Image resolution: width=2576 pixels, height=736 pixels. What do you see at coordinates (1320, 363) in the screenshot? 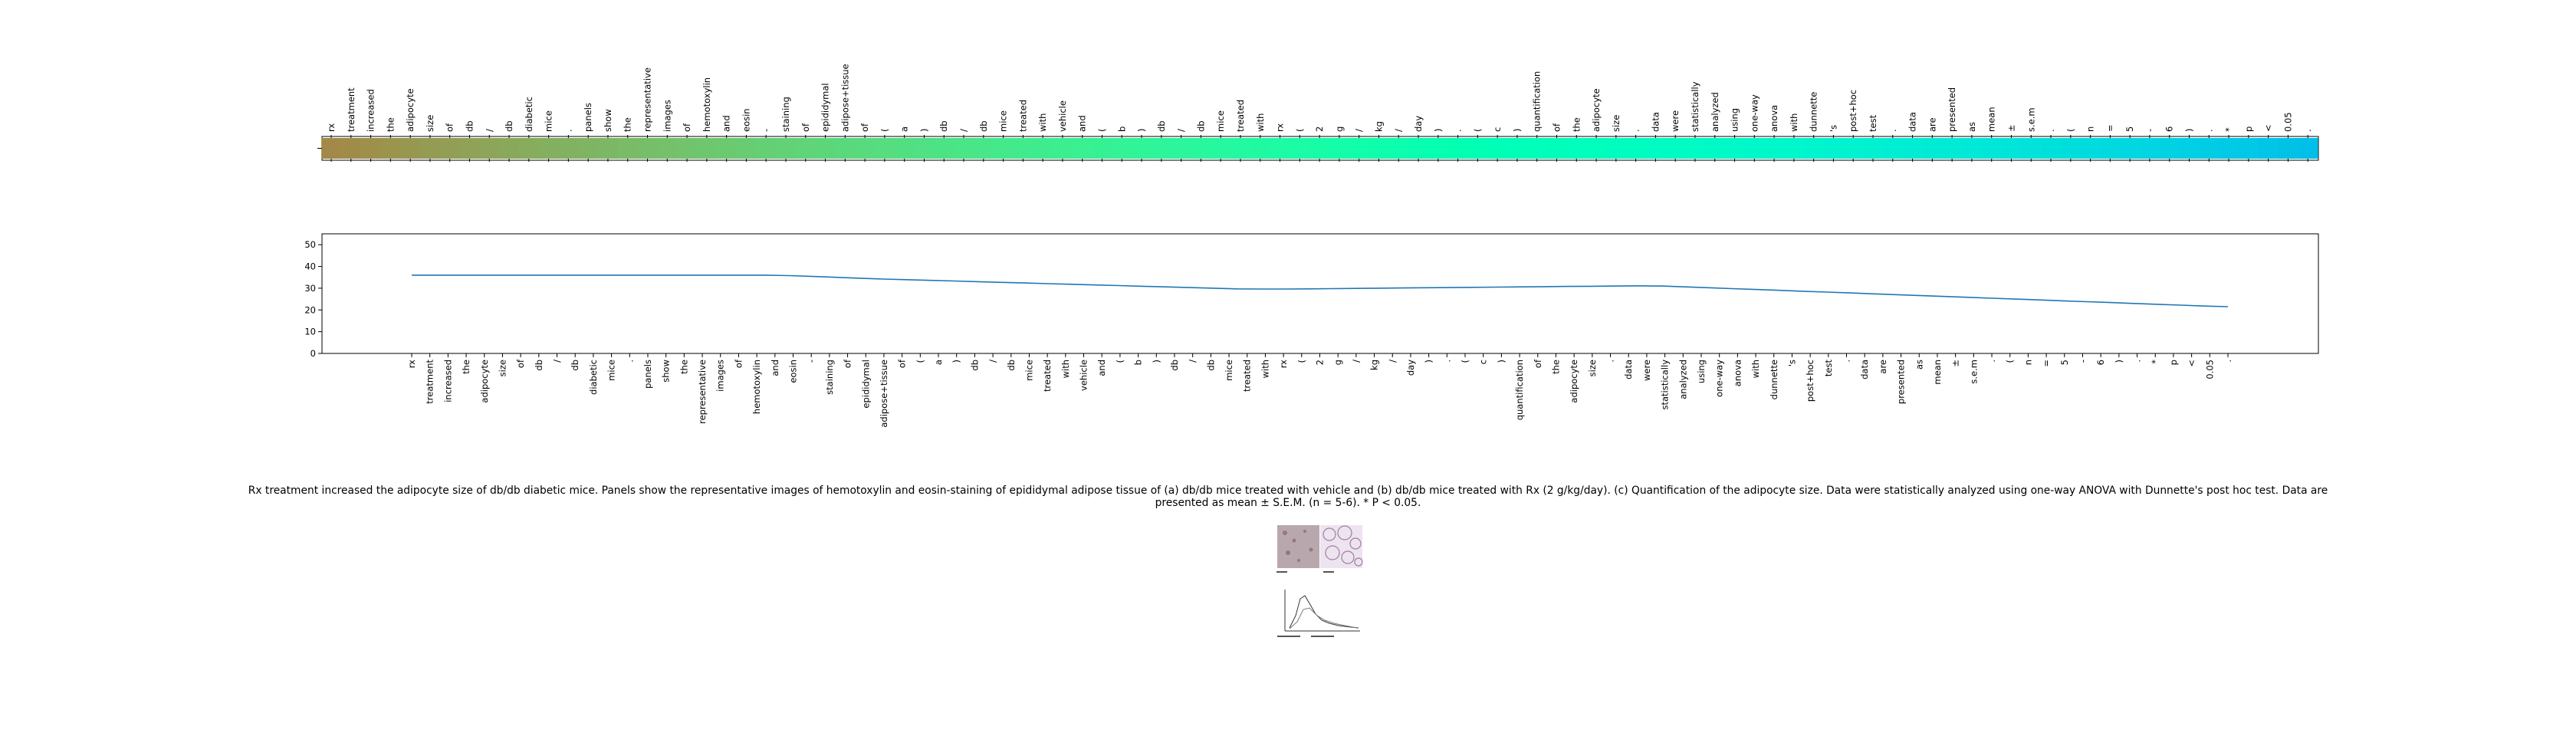
I see `x-tick-label: 2` at bounding box center [1320, 363].